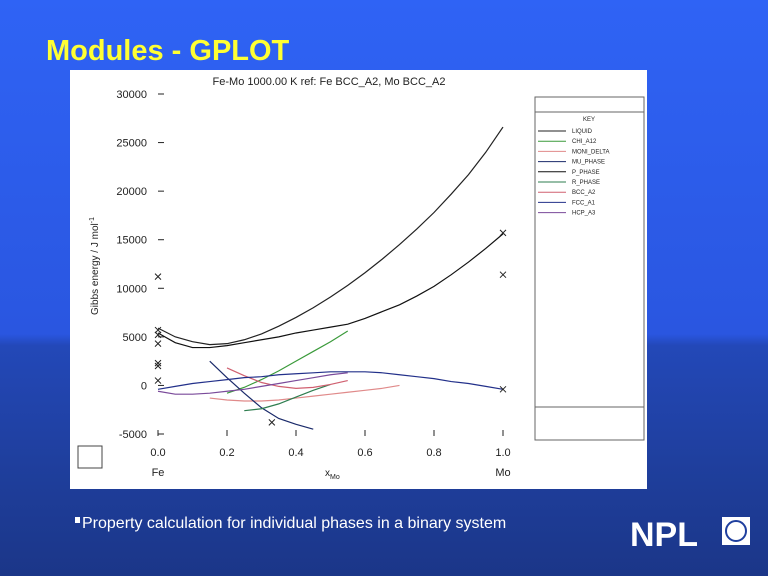 Image resolution: width=768 pixels, height=581 pixels. What do you see at coordinates (584, 214) in the screenshot?
I see `legend-label: HCP_A3` at bounding box center [584, 214].